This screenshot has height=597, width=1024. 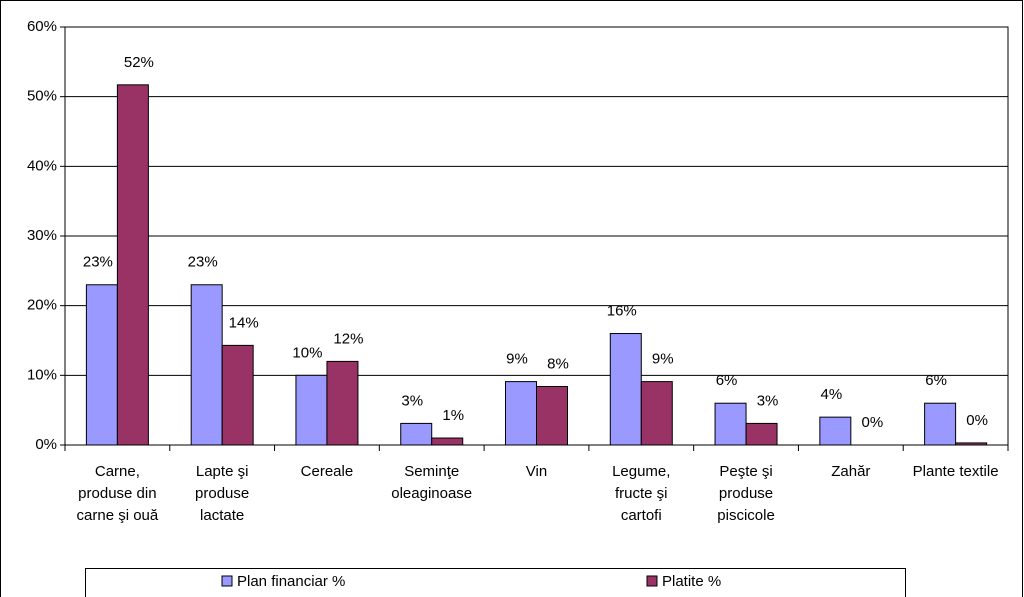 What do you see at coordinates (622, 311) in the screenshot?
I see `value-label: 16%` at bounding box center [622, 311].